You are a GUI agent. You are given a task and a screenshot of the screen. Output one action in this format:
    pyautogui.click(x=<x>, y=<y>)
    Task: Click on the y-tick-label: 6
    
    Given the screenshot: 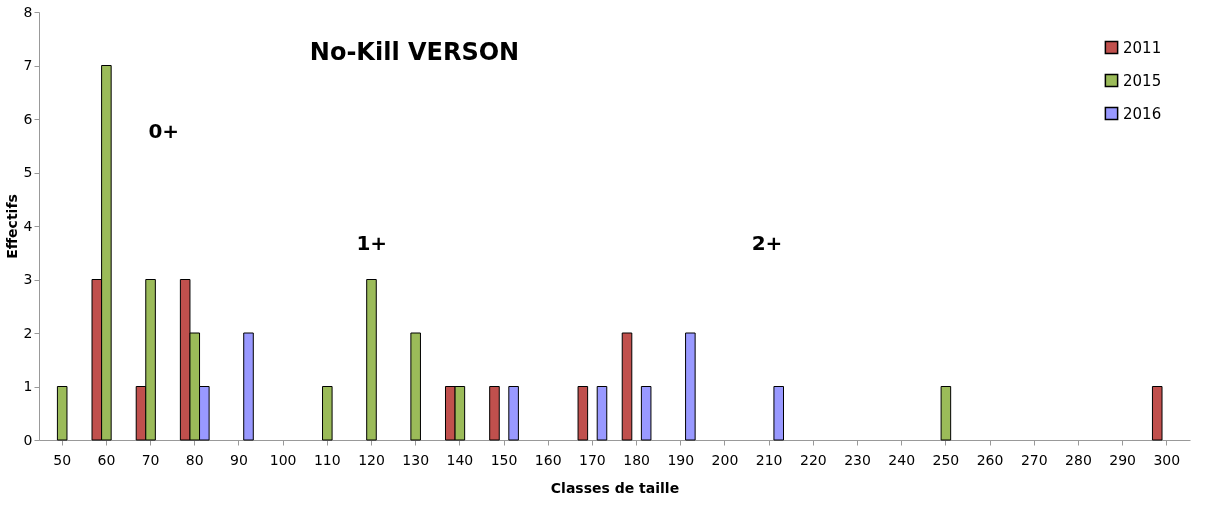 What is the action you would take?
    pyautogui.click(x=28, y=118)
    